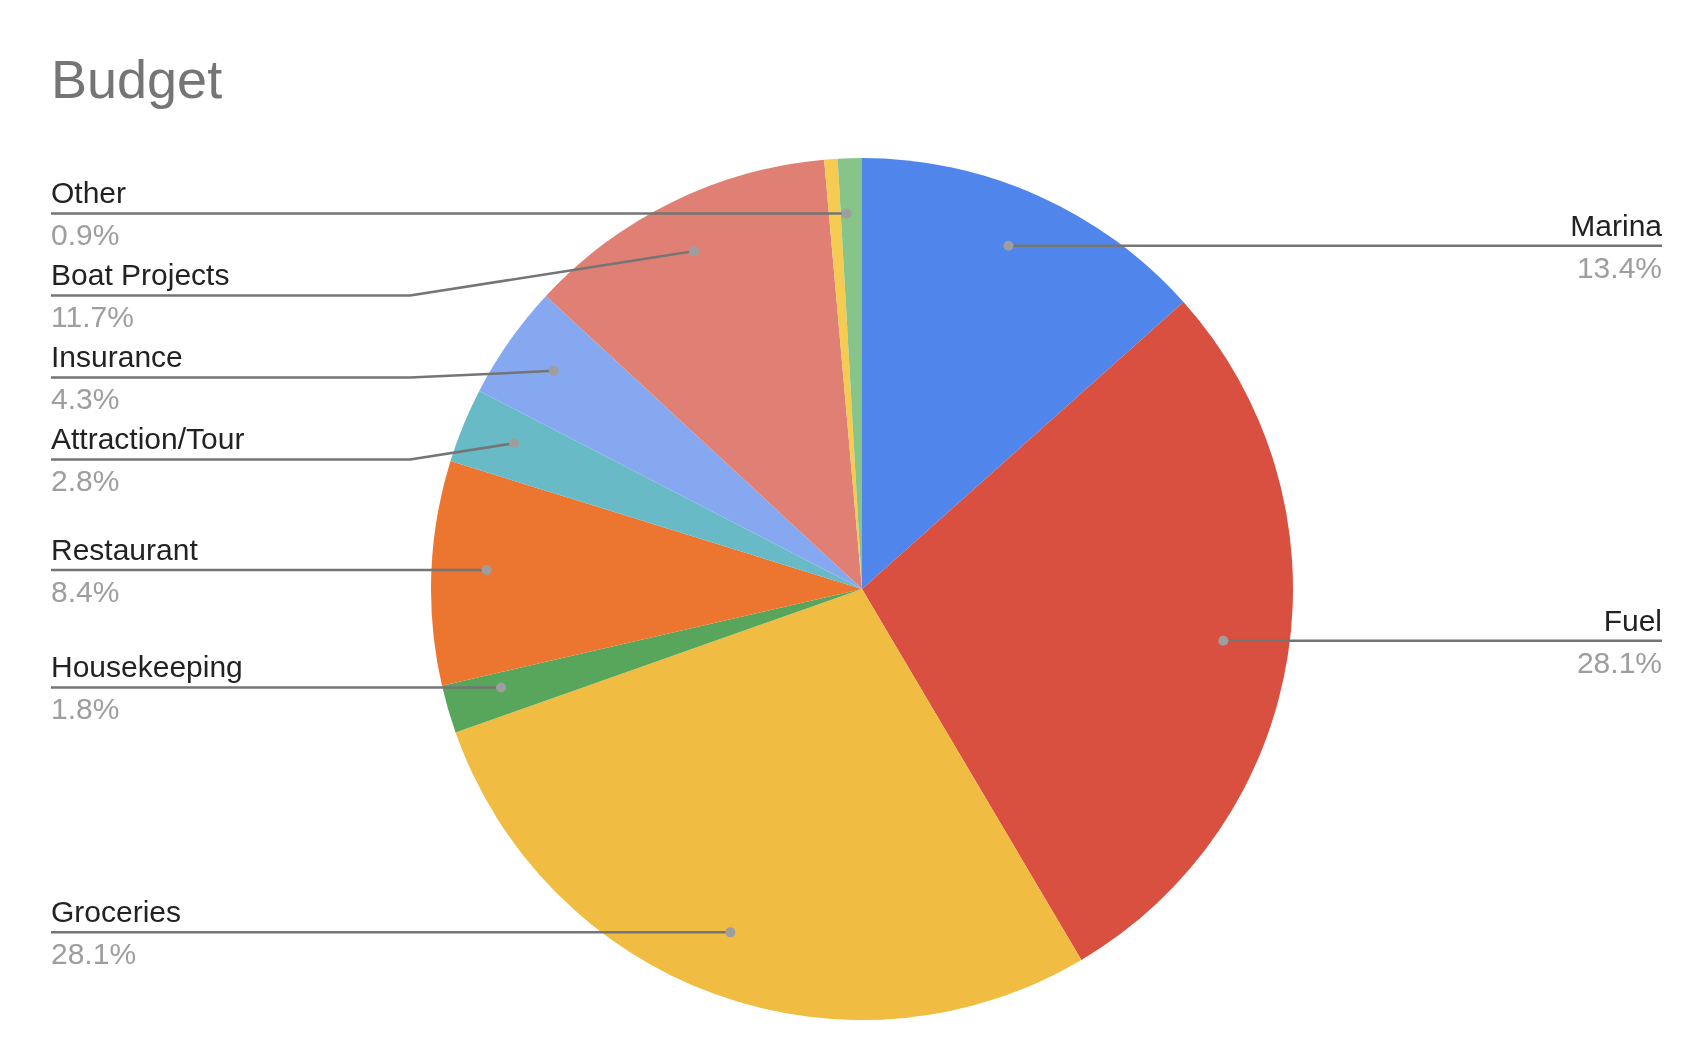  What do you see at coordinates (116, 912) in the screenshot?
I see `slice-label: Groceries` at bounding box center [116, 912].